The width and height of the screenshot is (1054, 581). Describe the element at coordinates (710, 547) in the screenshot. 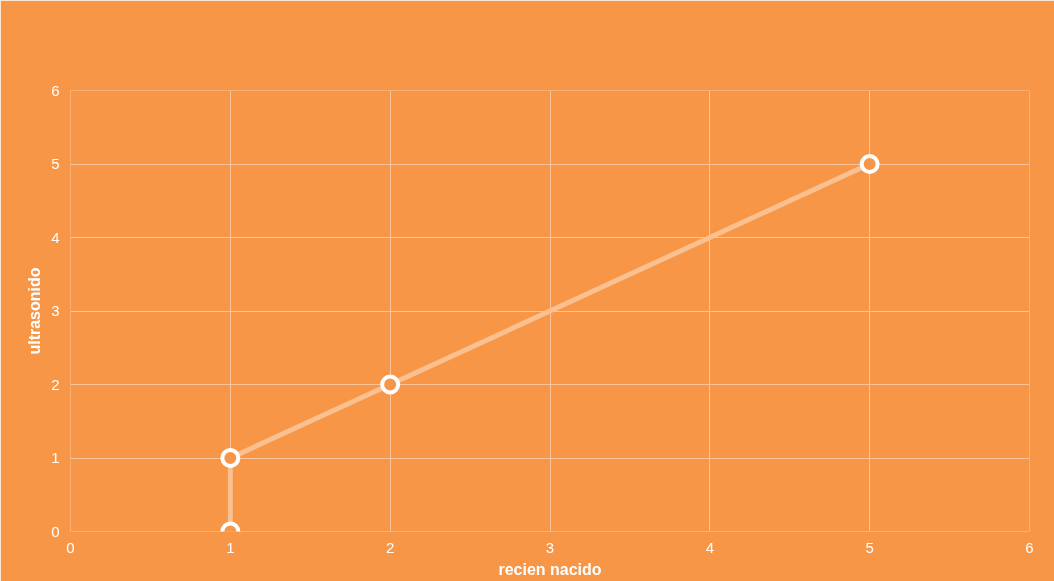

I see `x-tick-label: 4` at that location.